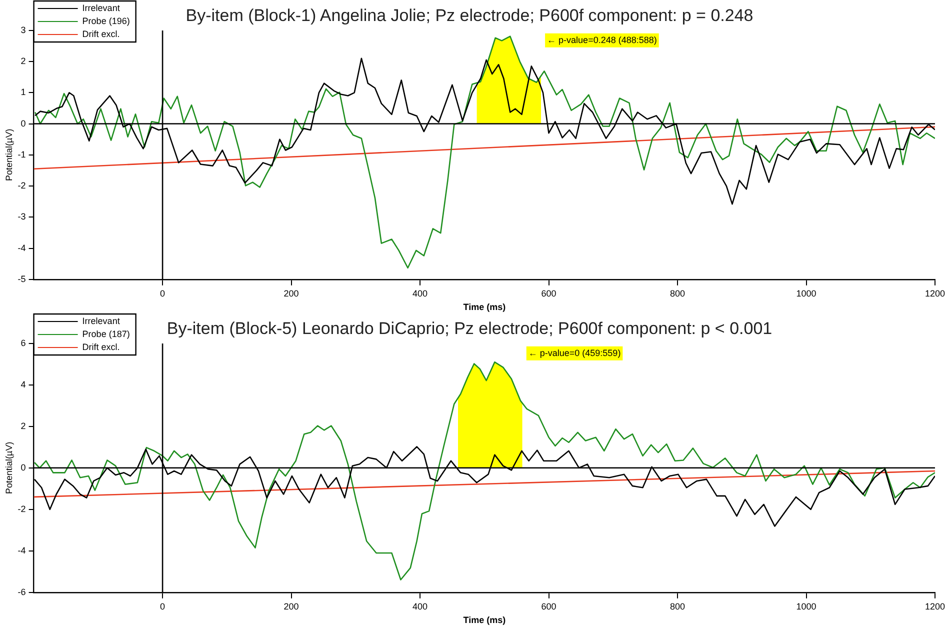  Describe the element at coordinates (602, 39) in the screenshot. I see `annotation: ← p-value=0.248 (488:588)` at that location.